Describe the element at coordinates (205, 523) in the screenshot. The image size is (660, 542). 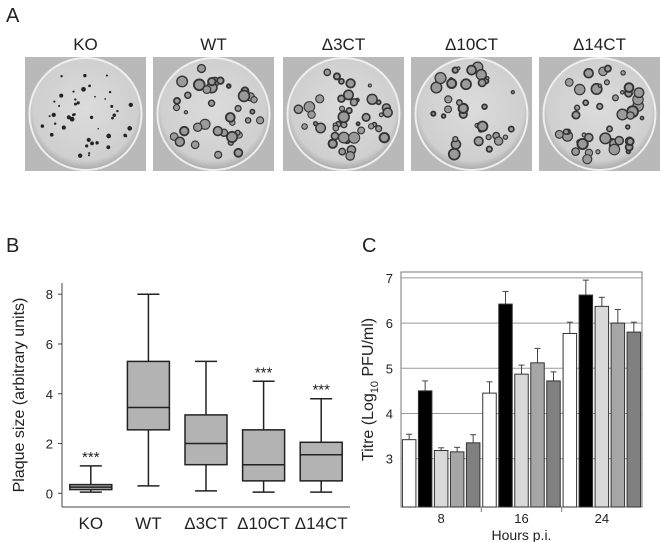
I see `x-tick-label: Δ3CT` at that location.